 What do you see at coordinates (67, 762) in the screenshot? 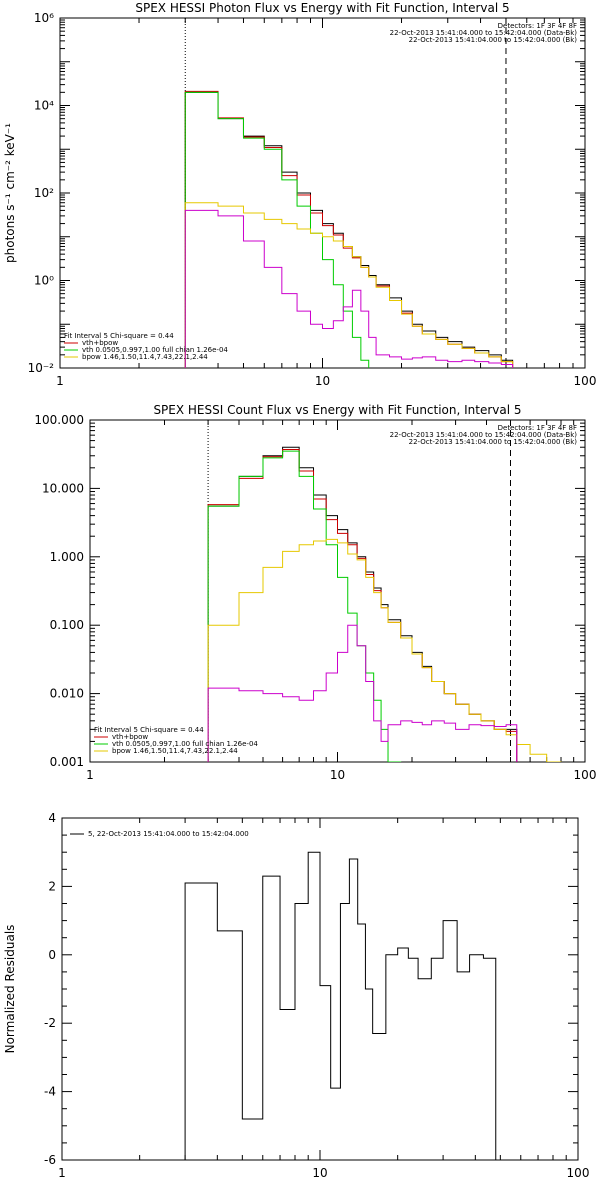
I see `y-tick-label: 0.001` at bounding box center [67, 762].